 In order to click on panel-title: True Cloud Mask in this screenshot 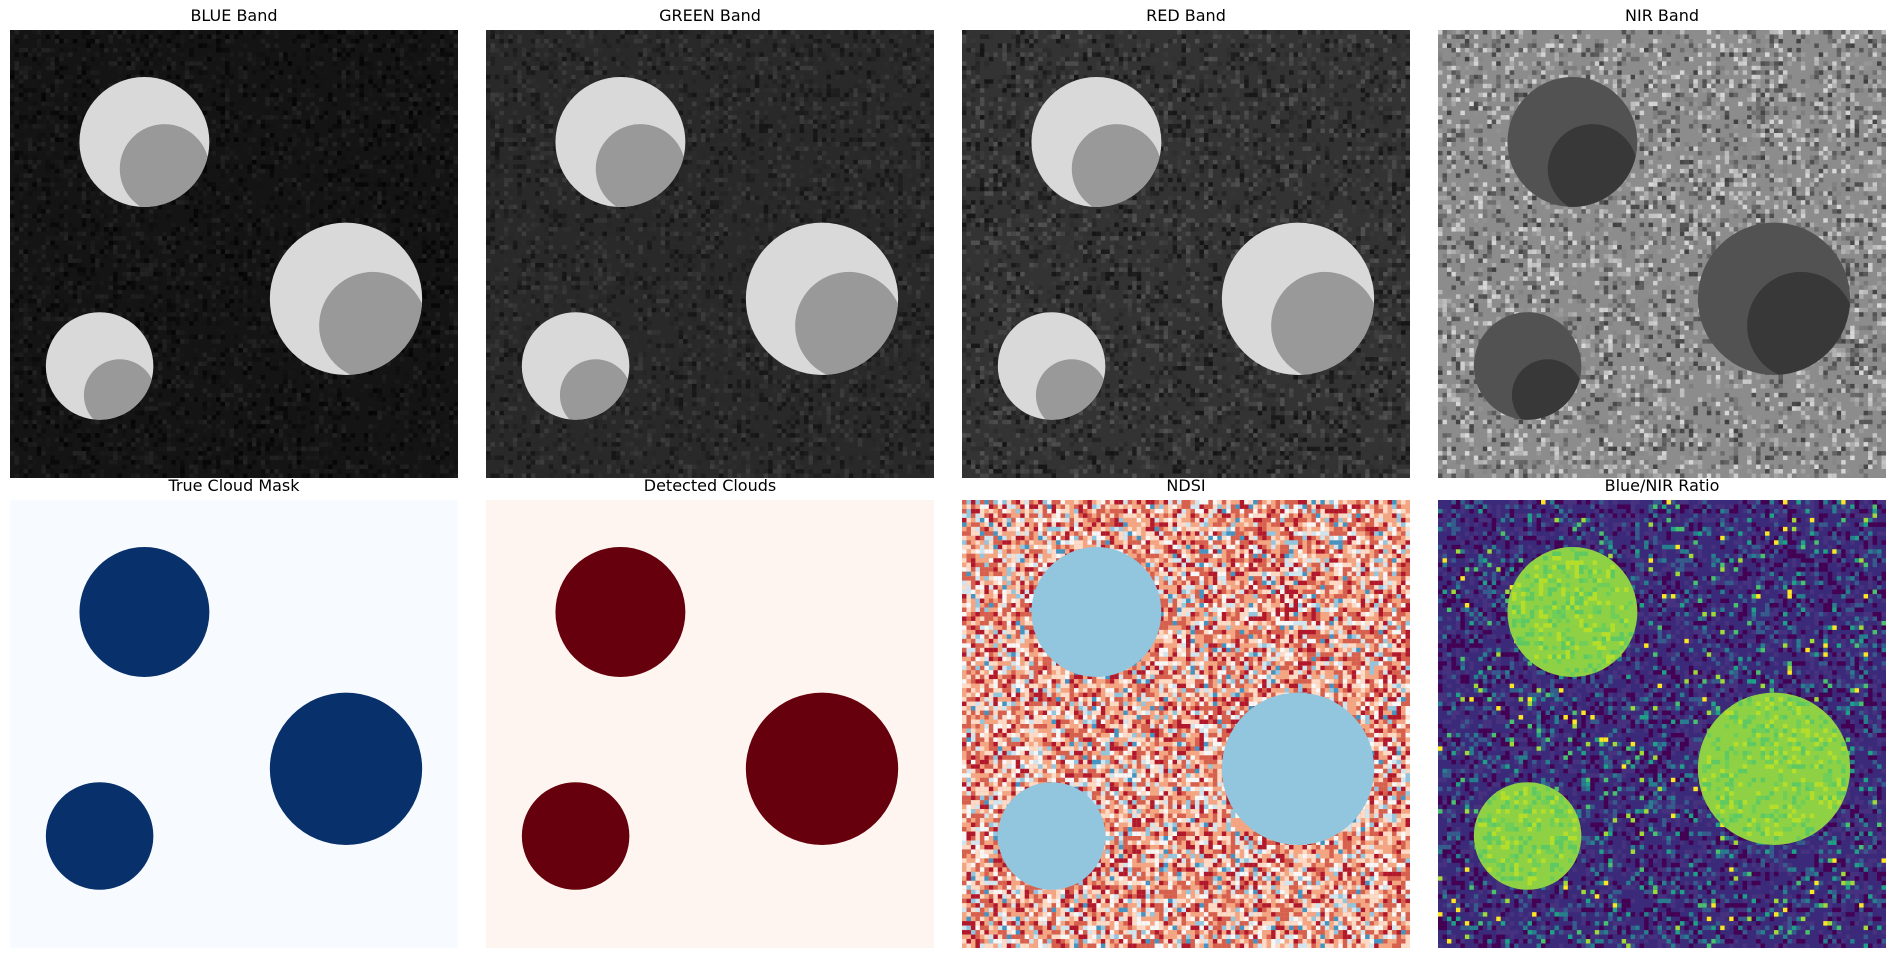, I will do `click(234, 486)`.